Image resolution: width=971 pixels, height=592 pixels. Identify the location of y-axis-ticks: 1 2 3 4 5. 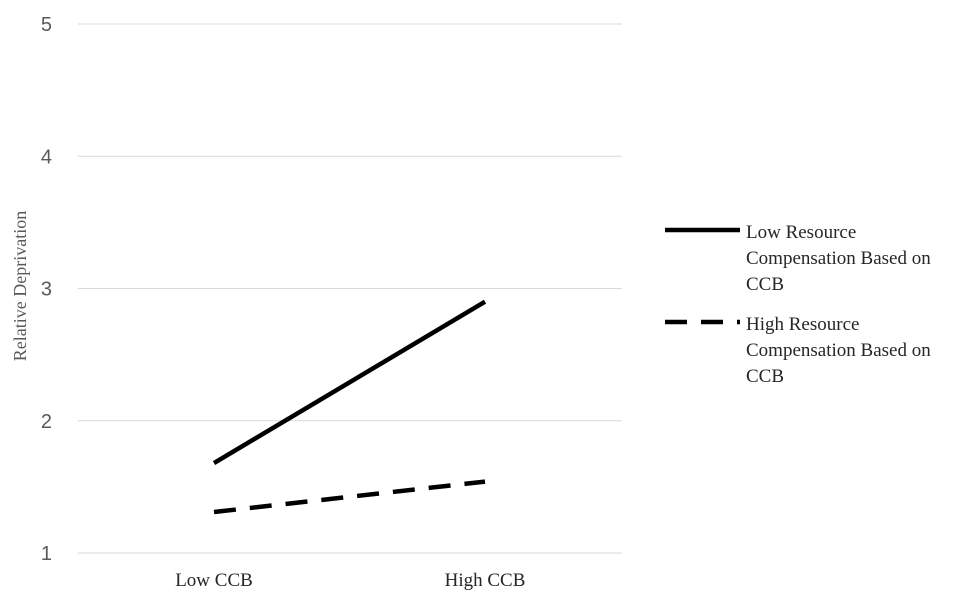
(46, 289).